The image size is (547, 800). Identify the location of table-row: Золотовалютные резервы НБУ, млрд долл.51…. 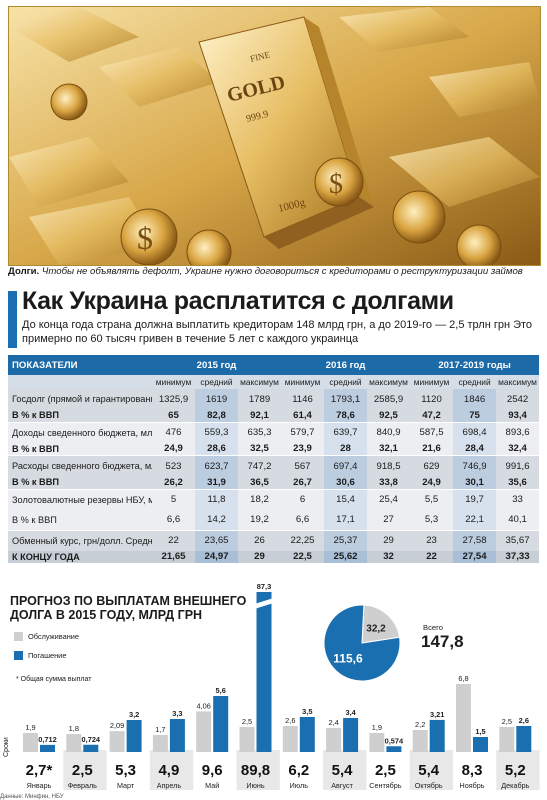
(274, 499).